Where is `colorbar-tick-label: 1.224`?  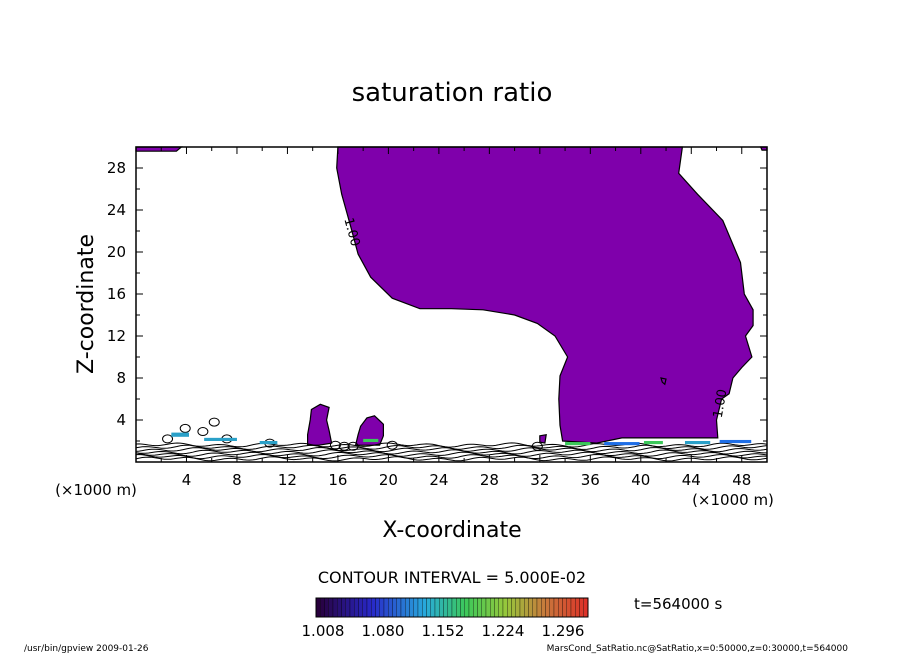
colorbar-tick-label: 1.224 is located at coordinates (503, 631).